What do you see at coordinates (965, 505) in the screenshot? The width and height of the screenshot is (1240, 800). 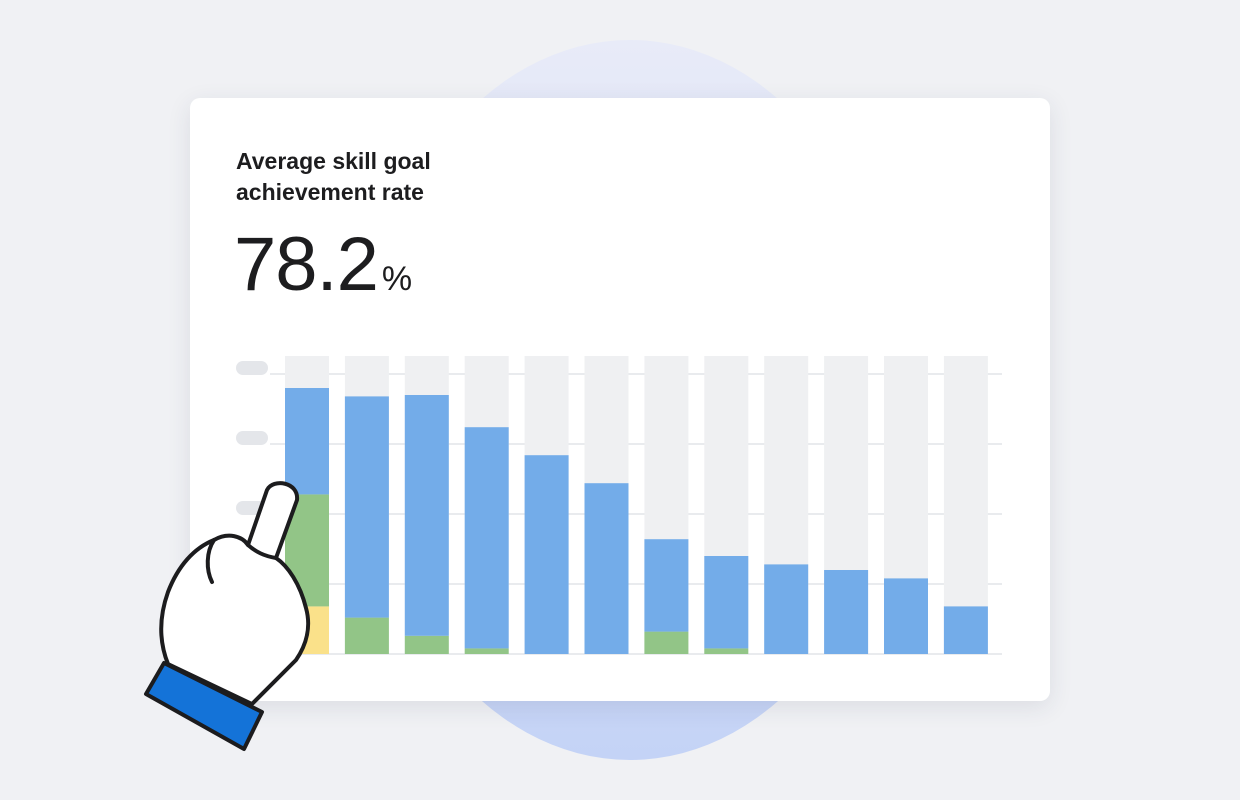 I see `bar-track` at bounding box center [965, 505].